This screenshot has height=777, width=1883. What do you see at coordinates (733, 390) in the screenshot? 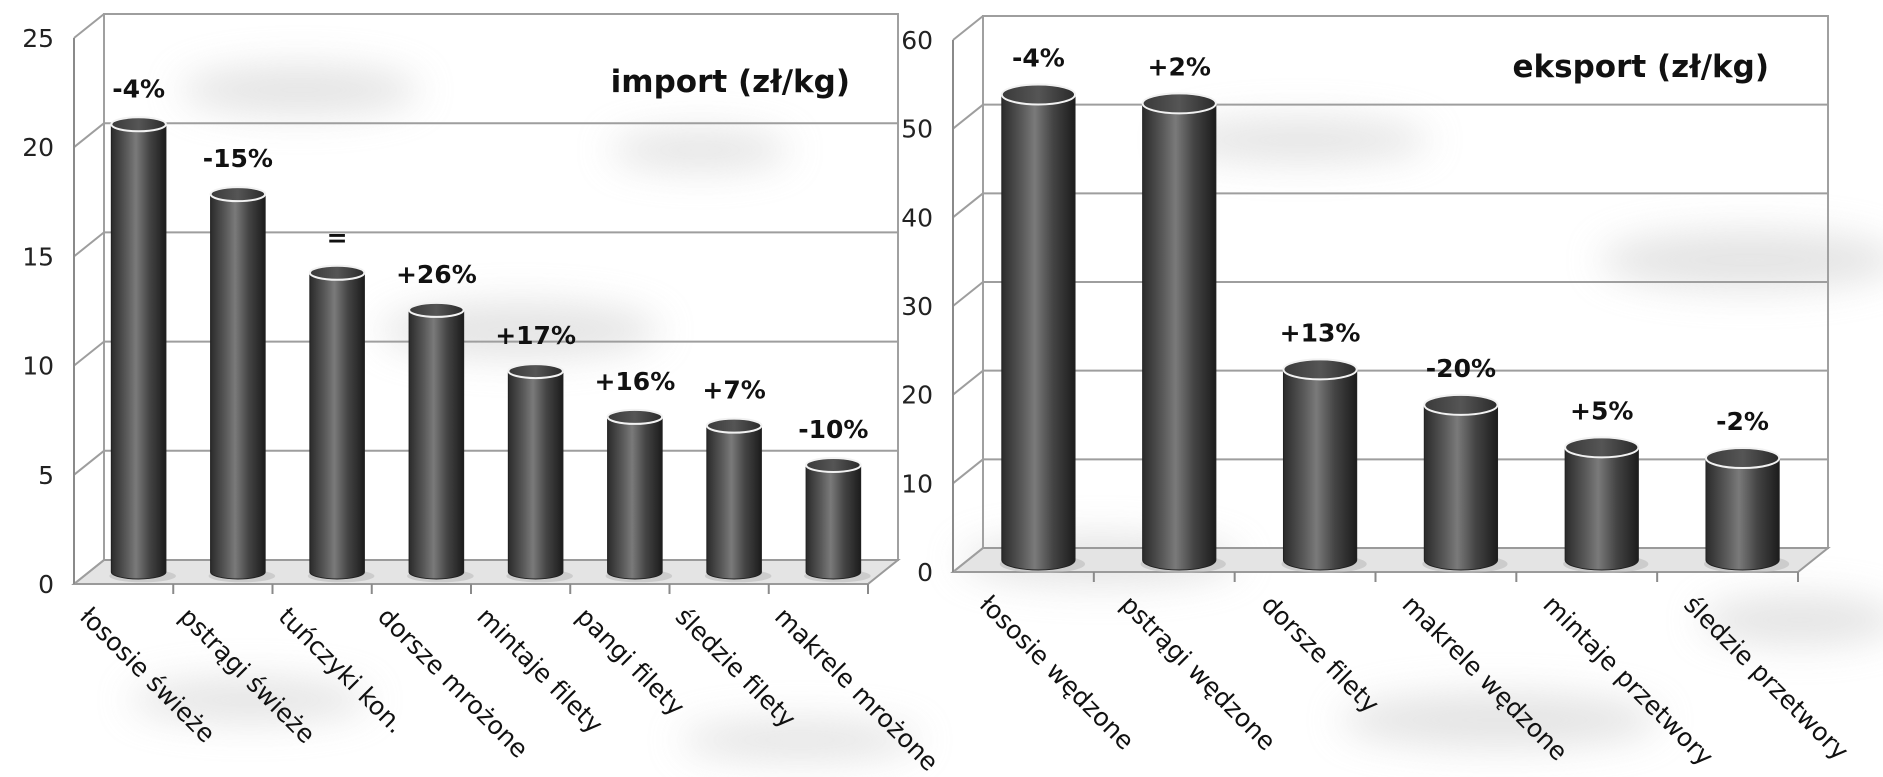
I see `data-label: +7%` at bounding box center [733, 390].